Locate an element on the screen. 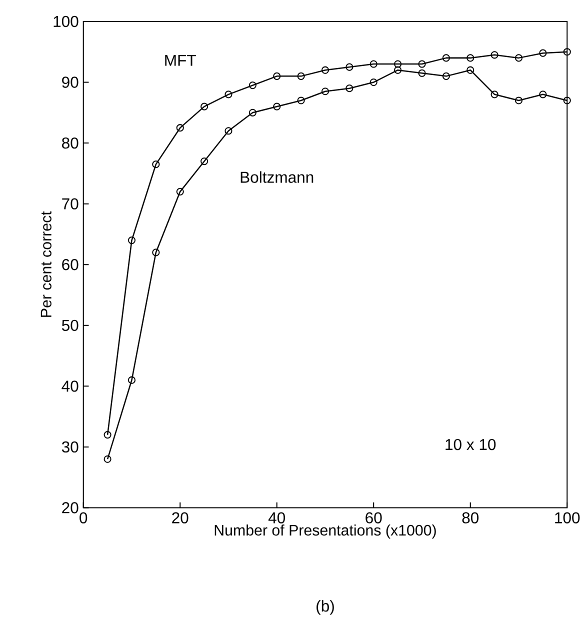 The height and width of the screenshot is (619, 586). y-tick-label: 20 is located at coordinates (70, 508).